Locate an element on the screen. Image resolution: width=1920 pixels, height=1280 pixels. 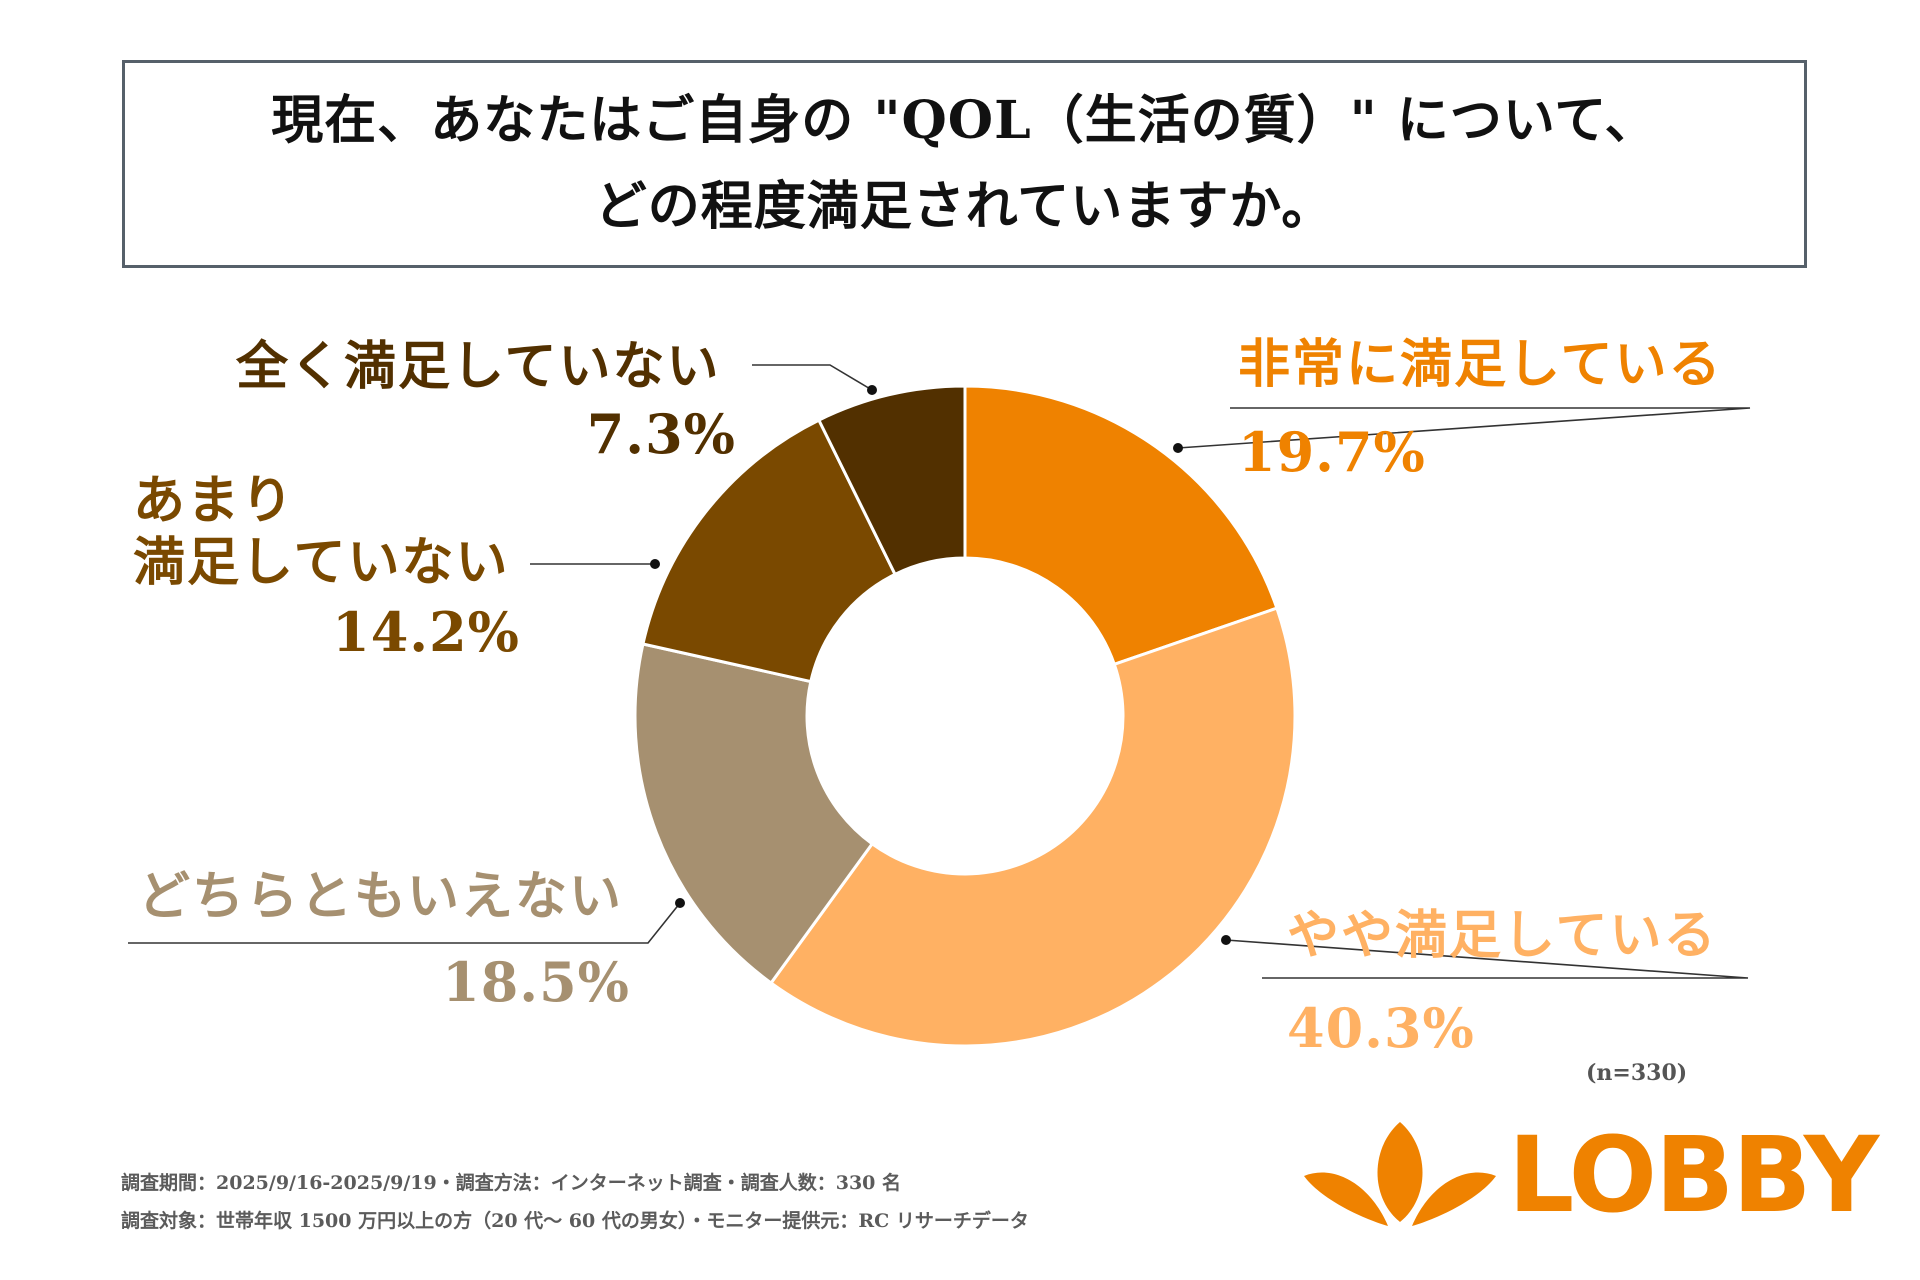
label-very-satisfied: 非常に満足している is located at coordinates (1480, 364).